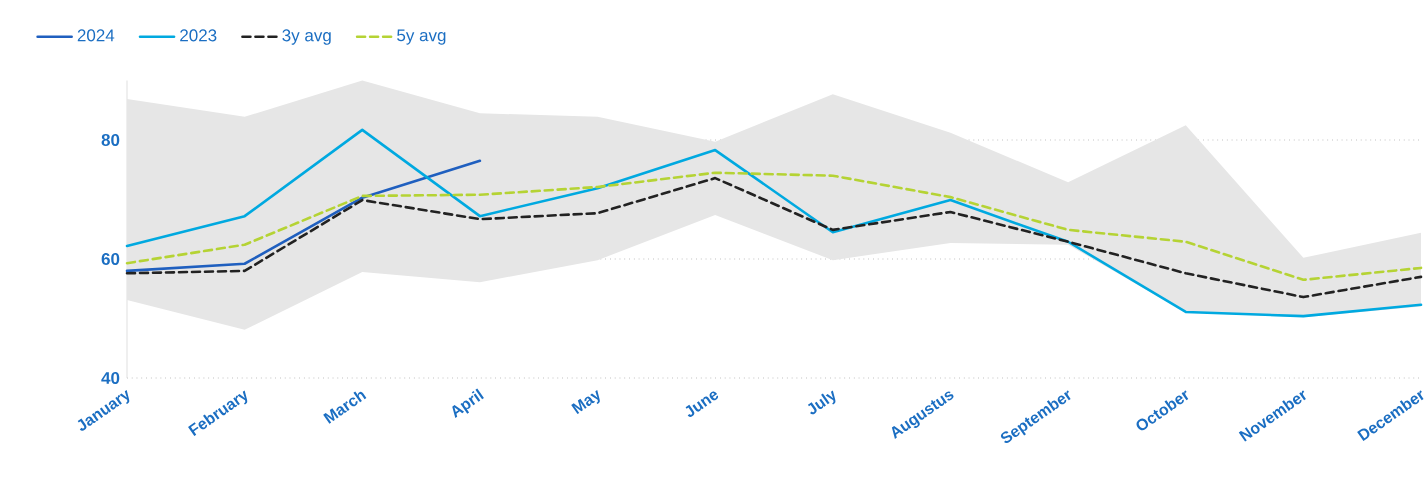  Describe the element at coordinates (306, 37) in the screenshot. I see `legend-label: 3y avg` at that location.